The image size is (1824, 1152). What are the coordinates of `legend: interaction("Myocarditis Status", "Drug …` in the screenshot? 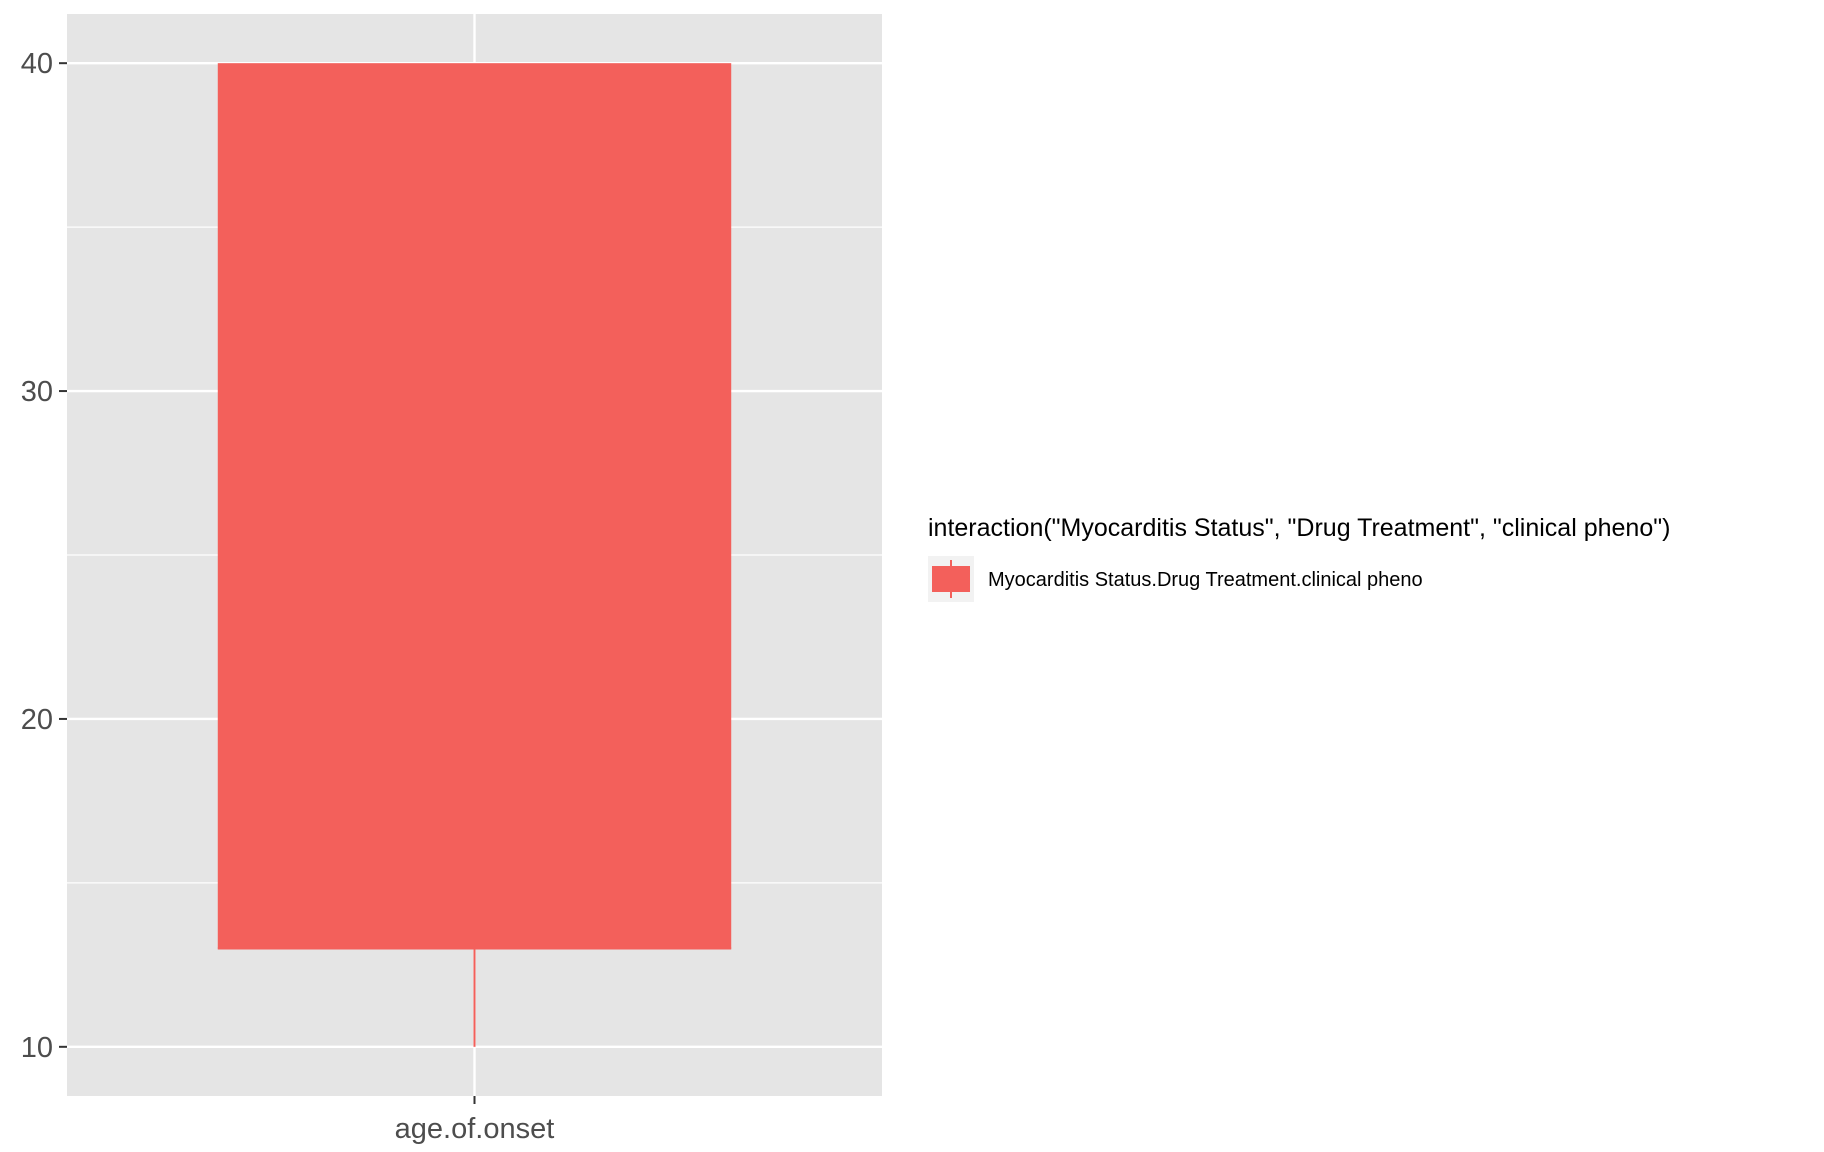 It's located at (1299, 558).